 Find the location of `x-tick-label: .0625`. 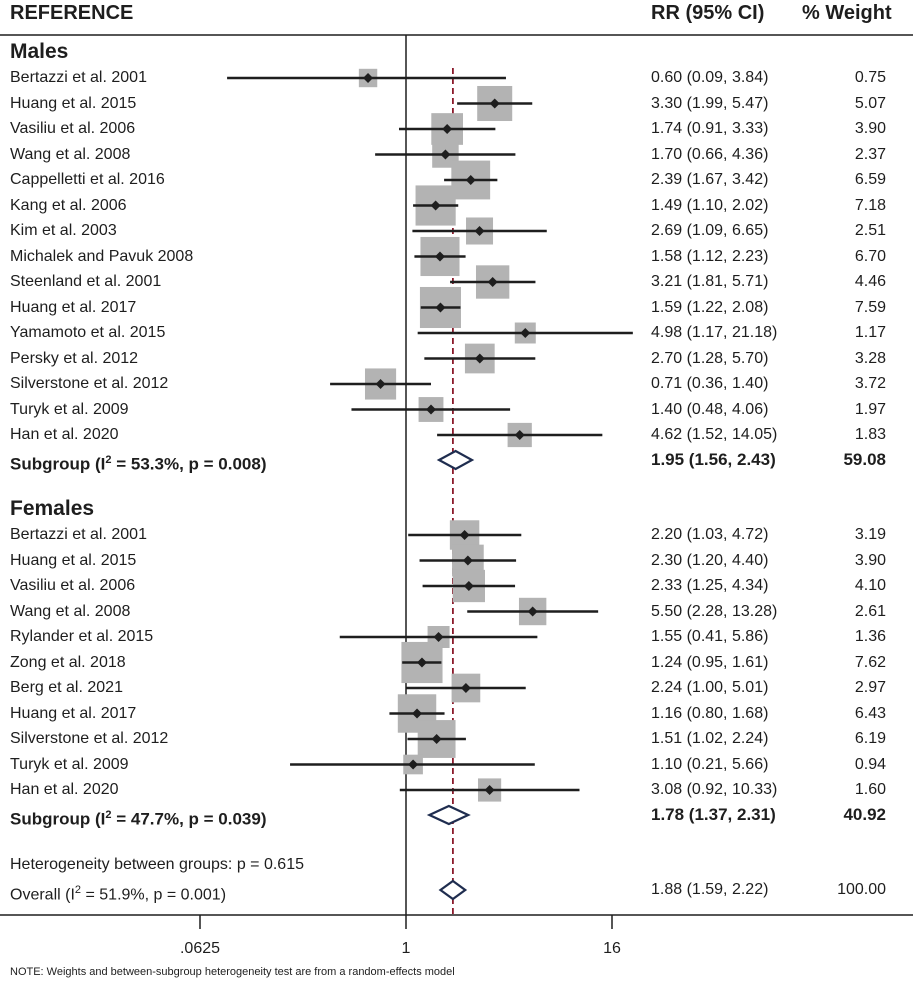

x-tick-label: .0625 is located at coordinates (200, 948).